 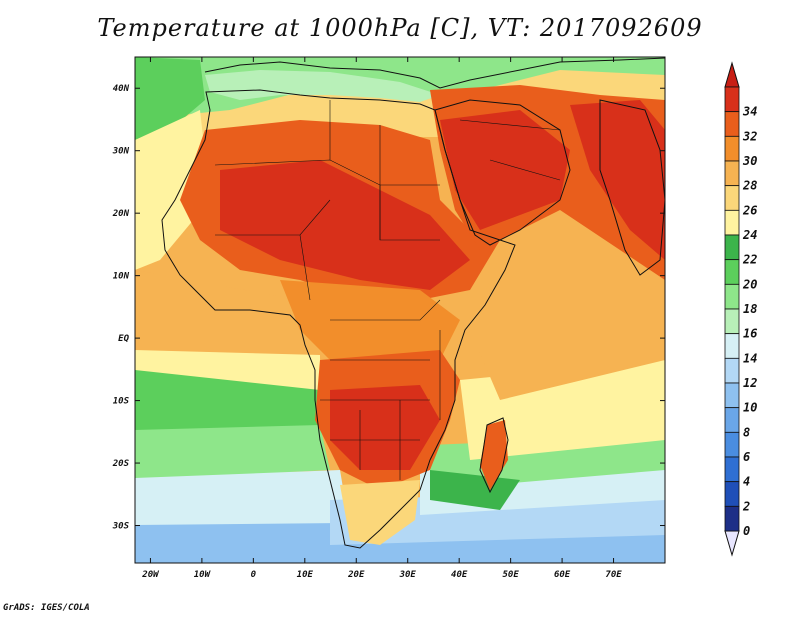 I want to click on madagascar-coastline, so click(x=494, y=455).